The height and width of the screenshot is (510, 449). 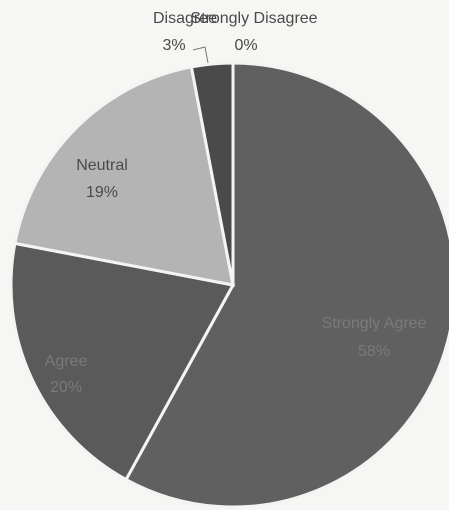 I want to click on slice-pct-strongly-disagree: 0%, so click(x=245, y=45).